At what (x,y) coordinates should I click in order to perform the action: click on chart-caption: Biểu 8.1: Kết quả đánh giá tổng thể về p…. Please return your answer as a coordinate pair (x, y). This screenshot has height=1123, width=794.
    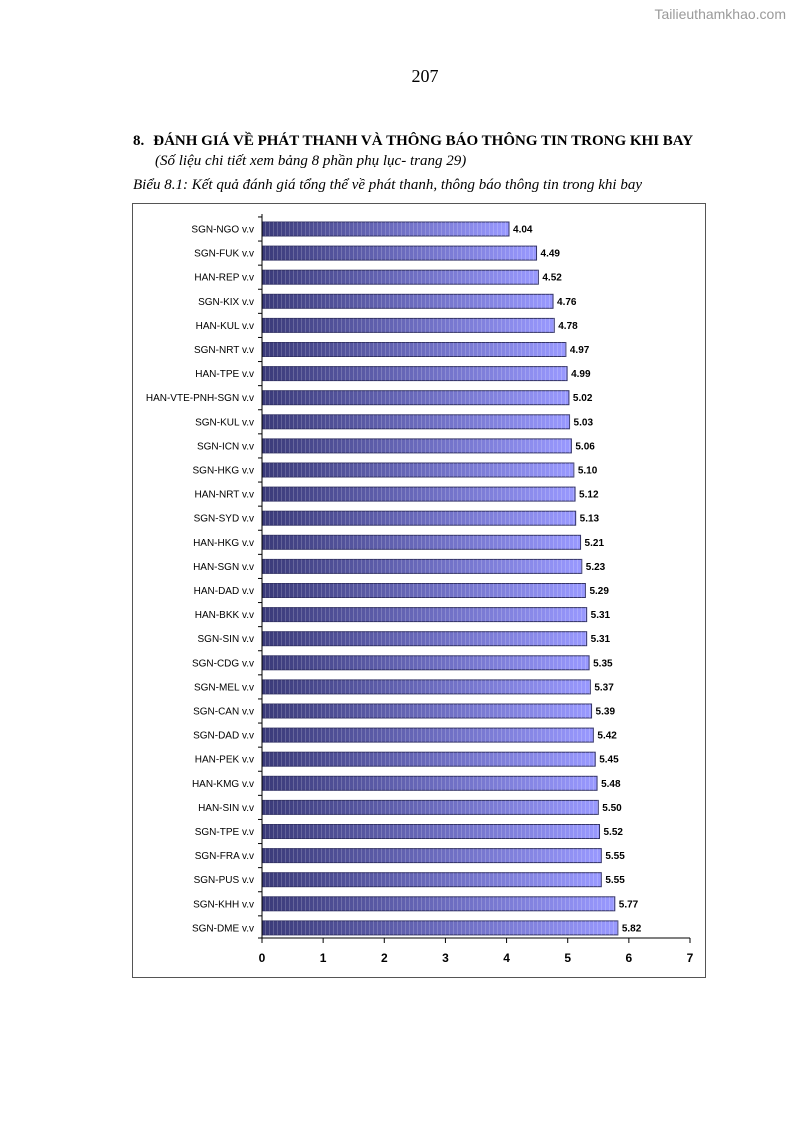
    Looking at the image, I should click on (387, 185).